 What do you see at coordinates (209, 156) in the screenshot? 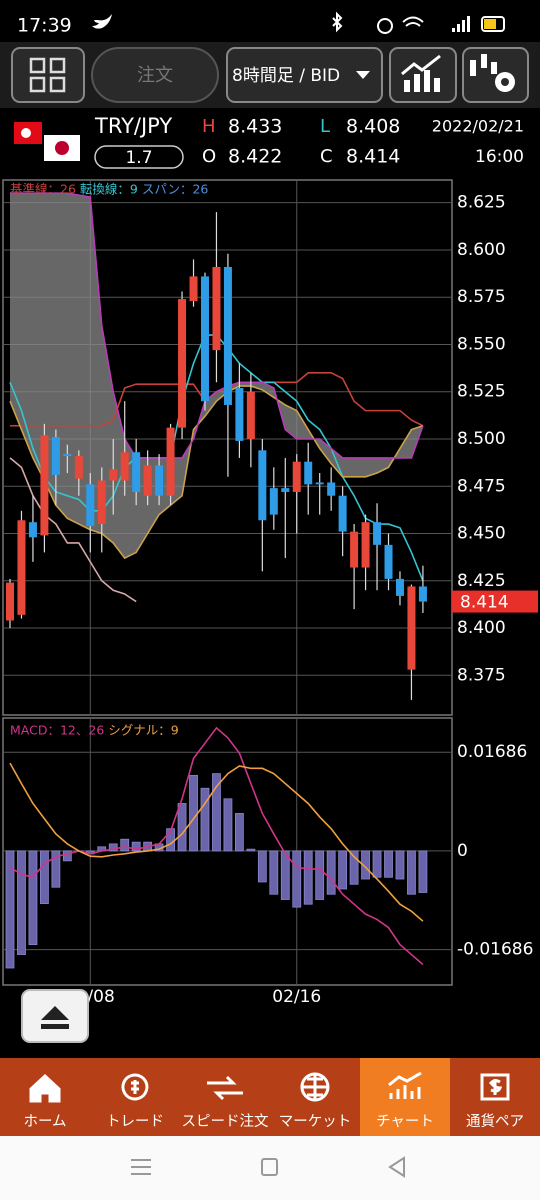
I see `open-label: O` at bounding box center [209, 156].